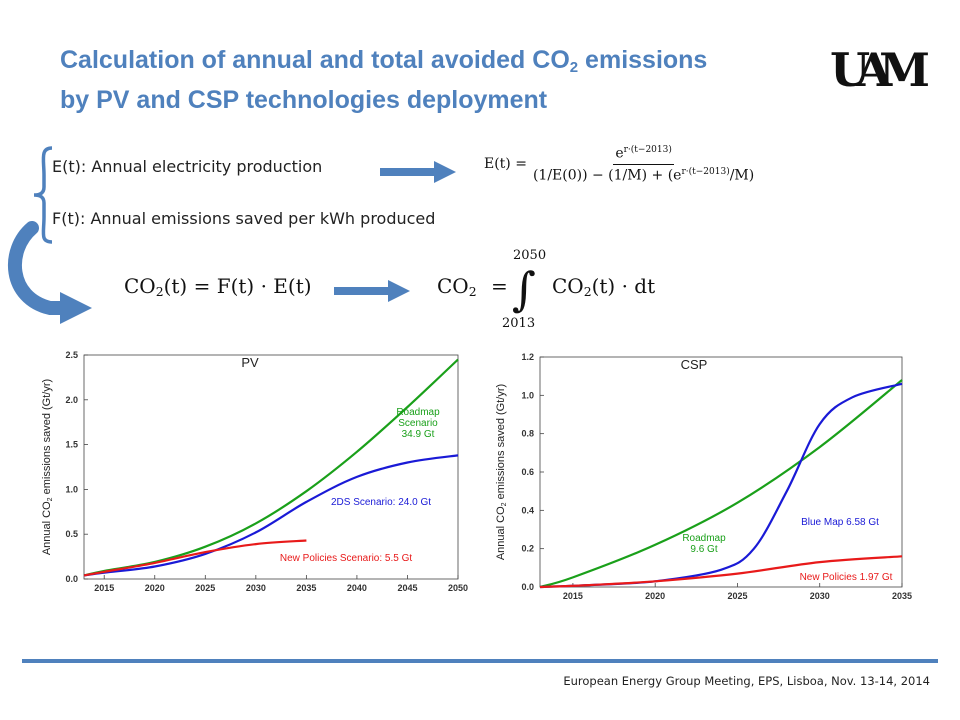  What do you see at coordinates (902, 596) in the screenshot?
I see `csp-x-tick-label: 2035` at bounding box center [902, 596].